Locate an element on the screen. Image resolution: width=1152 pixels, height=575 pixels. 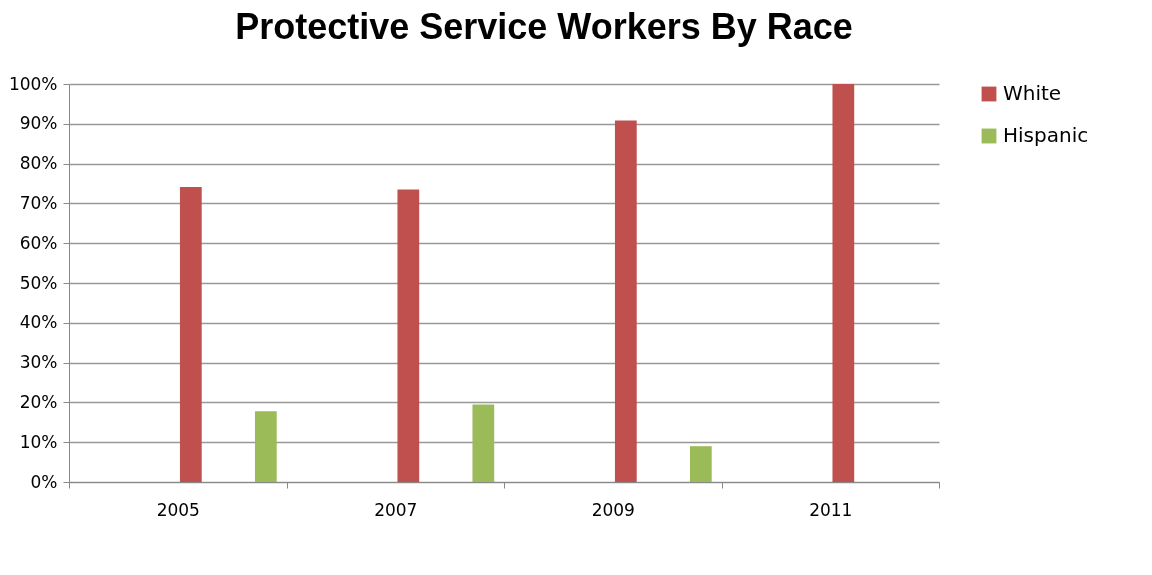
x-tick-label: 2007 is located at coordinates (396, 509).